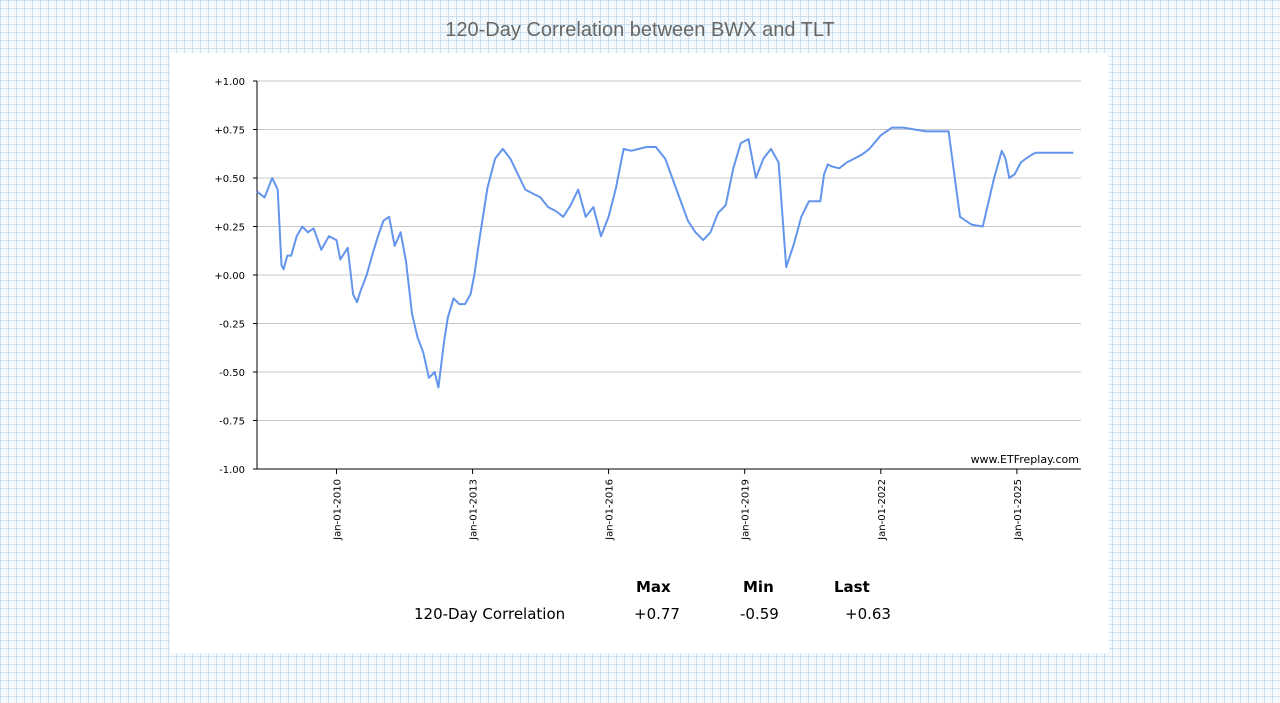 Image resolution: width=1280 pixels, height=703 pixels. What do you see at coordinates (232, 470) in the screenshot?
I see `y-tick-label: -1.00` at bounding box center [232, 470].